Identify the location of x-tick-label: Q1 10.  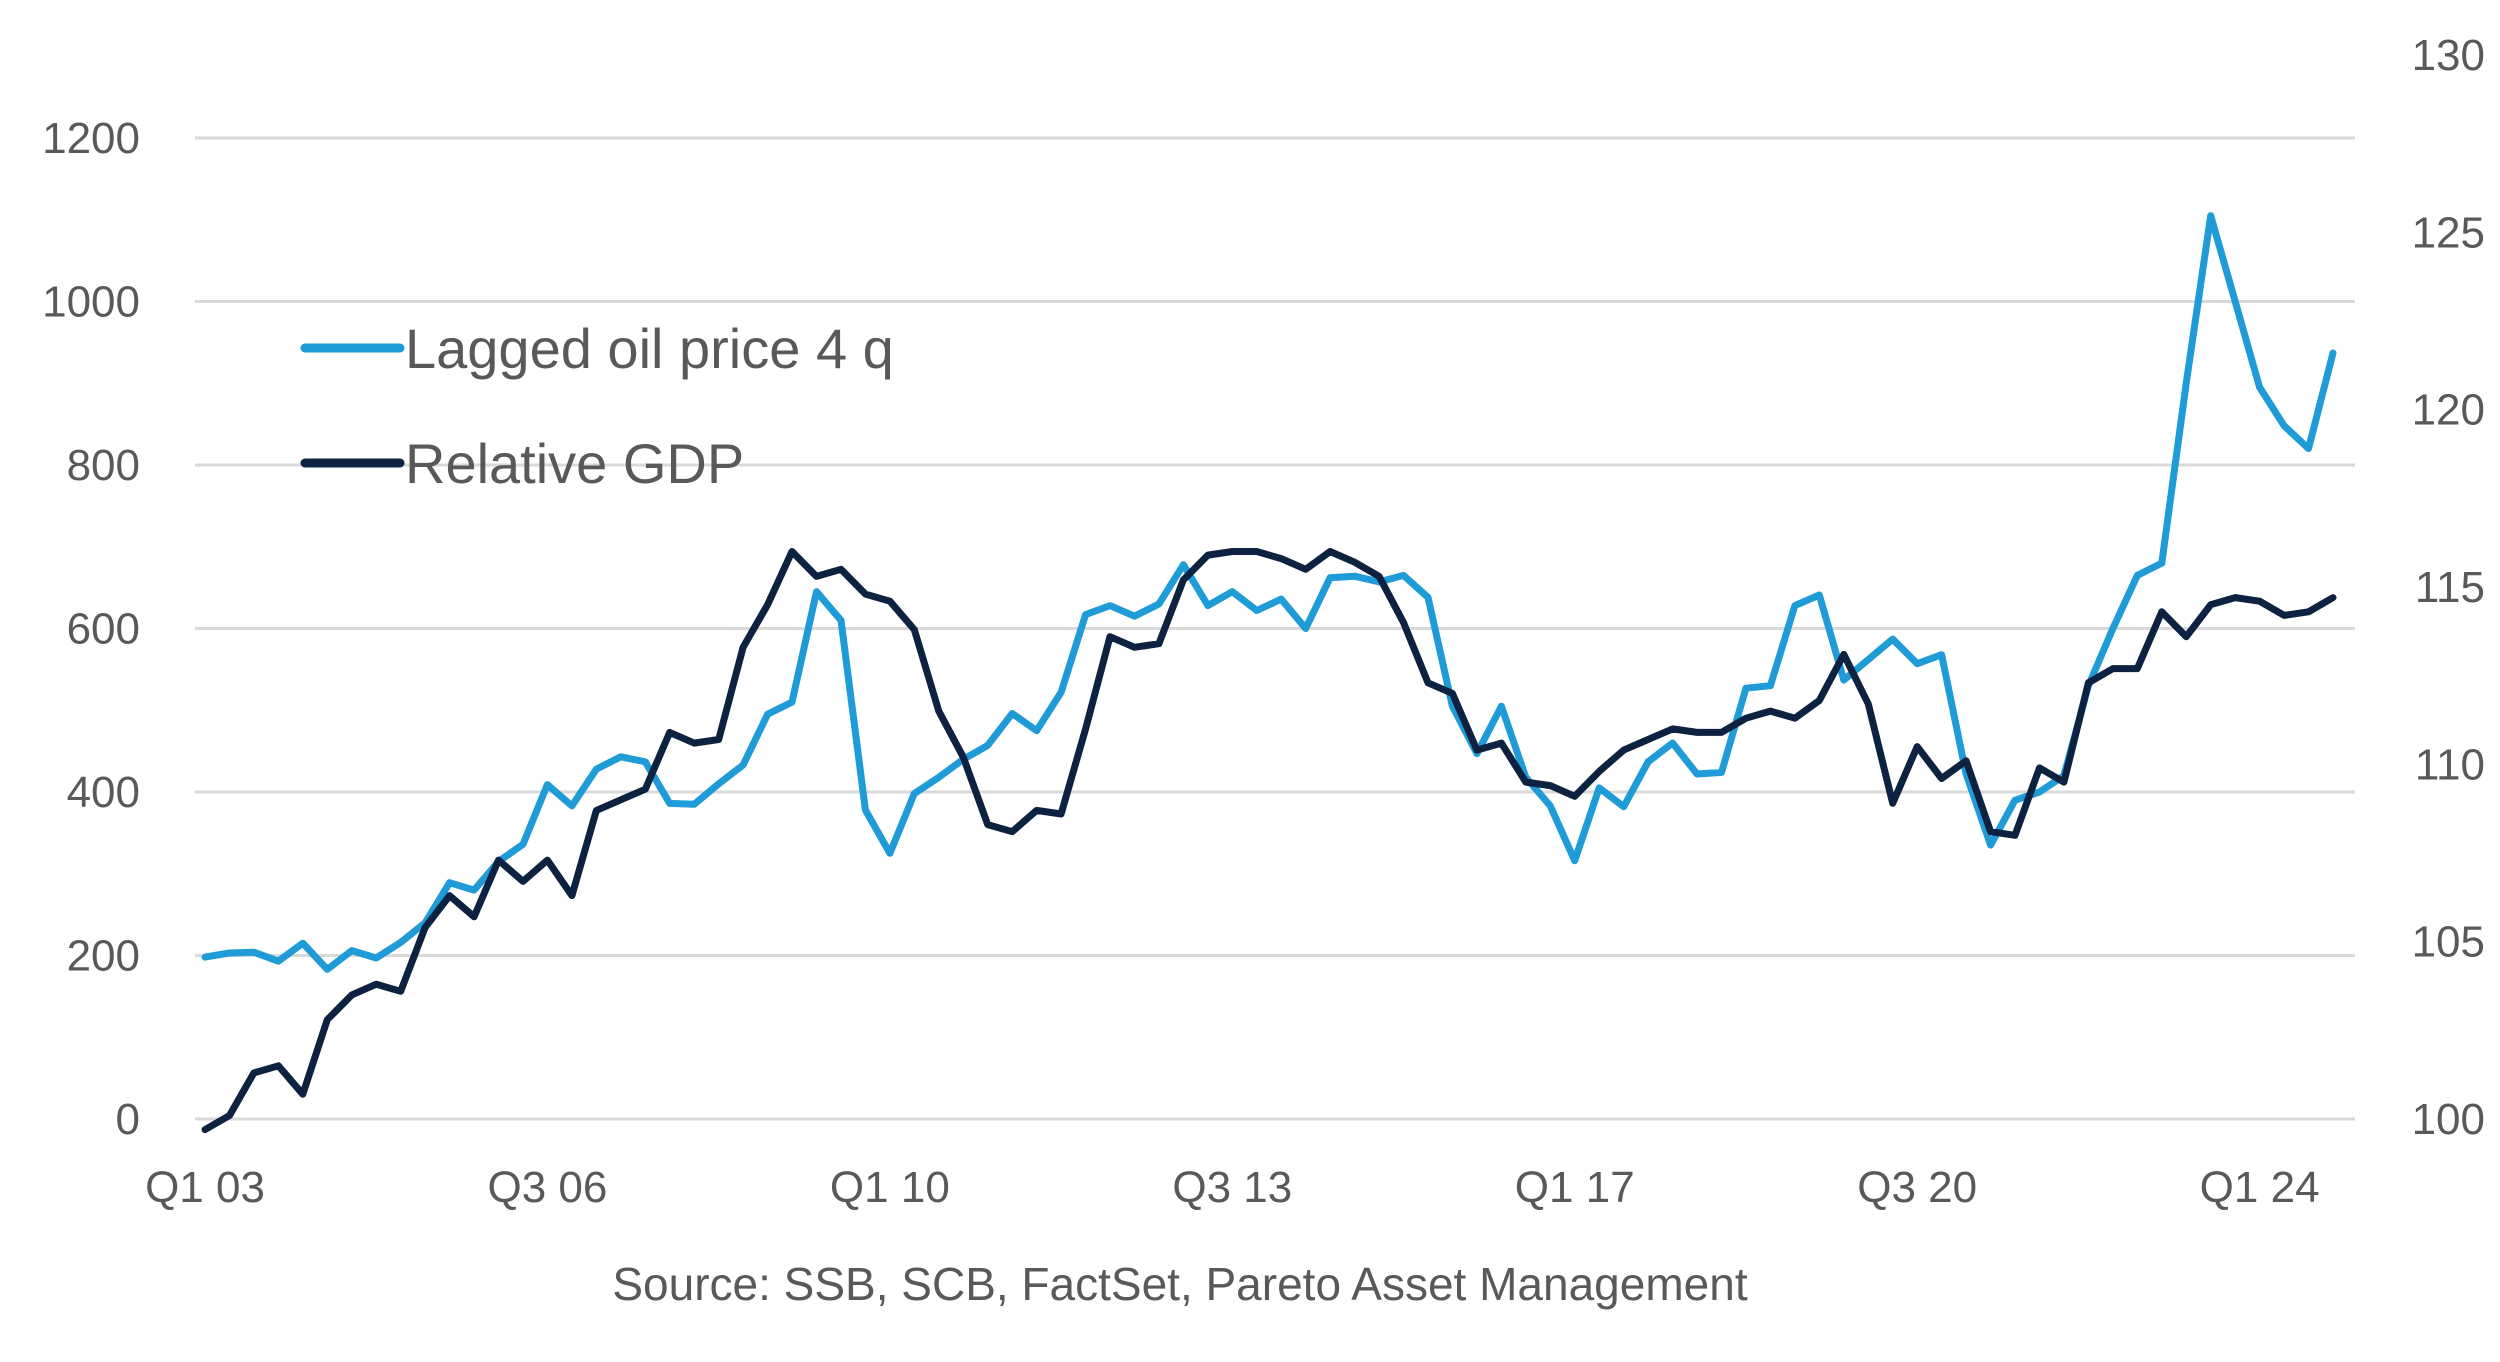
(890, 1187).